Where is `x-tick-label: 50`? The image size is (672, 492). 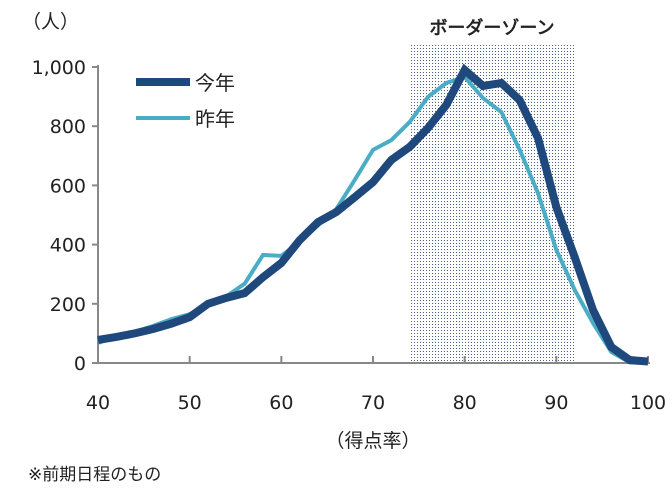 x-tick-label: 50 is located at coordinates (190, 403).